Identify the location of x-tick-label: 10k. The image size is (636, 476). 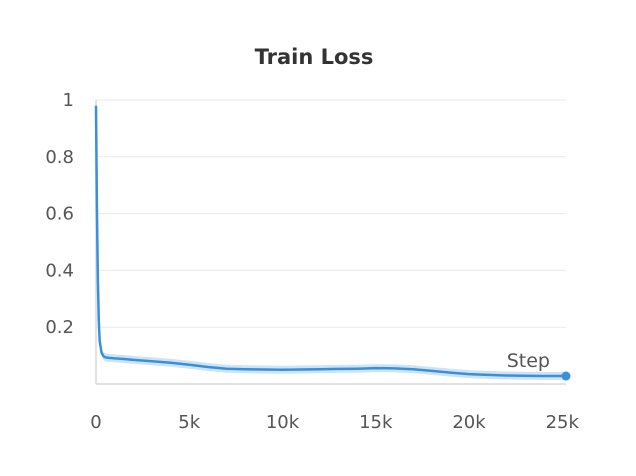
(283, 422).